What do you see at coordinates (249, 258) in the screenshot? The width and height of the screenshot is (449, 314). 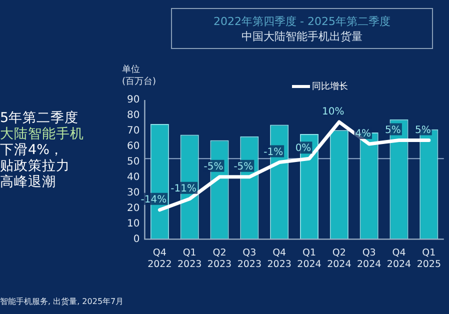 I see `x-tick-label: Q3 2023` at bounding box center [249, 258].